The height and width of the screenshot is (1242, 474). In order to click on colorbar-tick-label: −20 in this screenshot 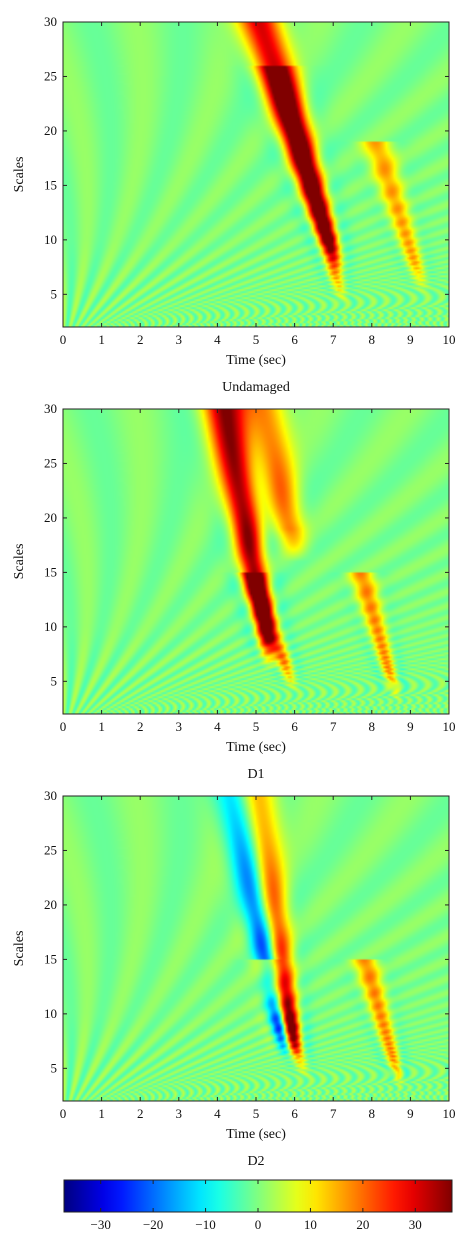, I will do `click(153, 1224)`.